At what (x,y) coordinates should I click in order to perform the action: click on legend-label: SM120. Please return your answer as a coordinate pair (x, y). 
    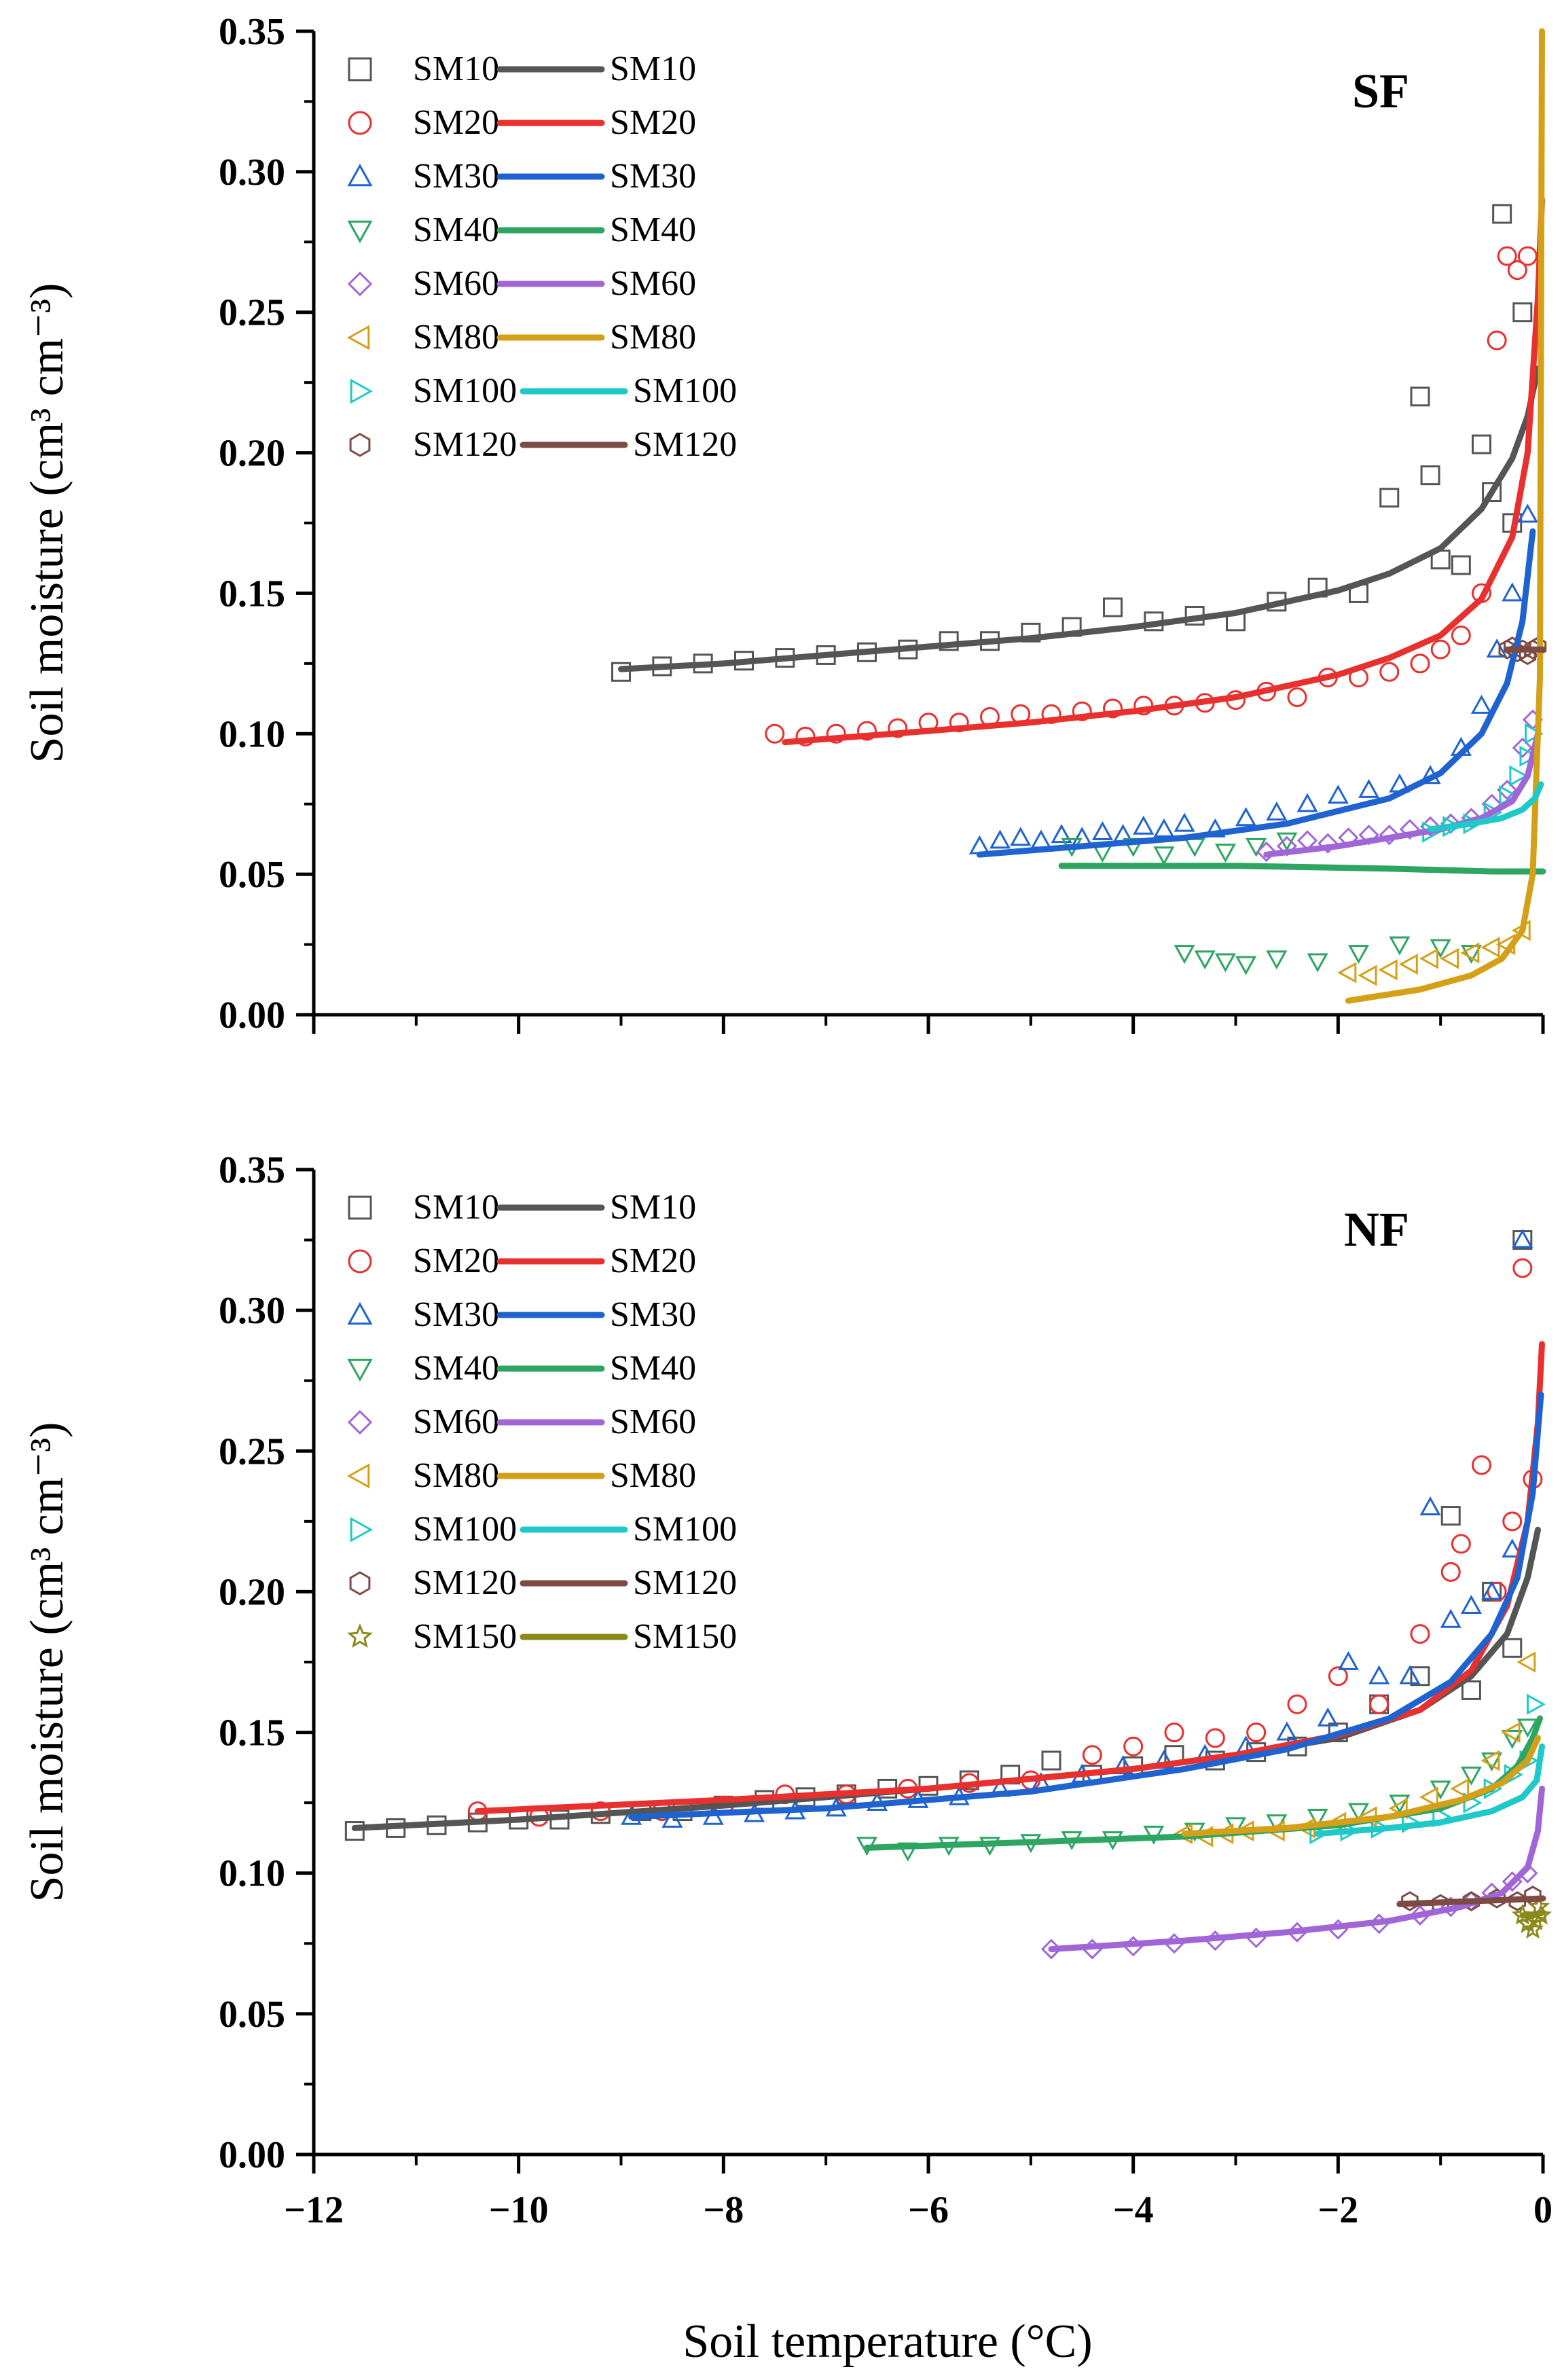
    Looking at the image, I should click on (685, 445).